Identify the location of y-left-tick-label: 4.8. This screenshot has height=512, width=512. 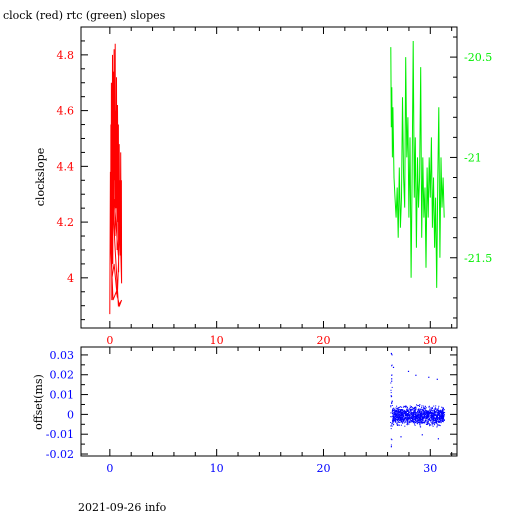
(66, 55).